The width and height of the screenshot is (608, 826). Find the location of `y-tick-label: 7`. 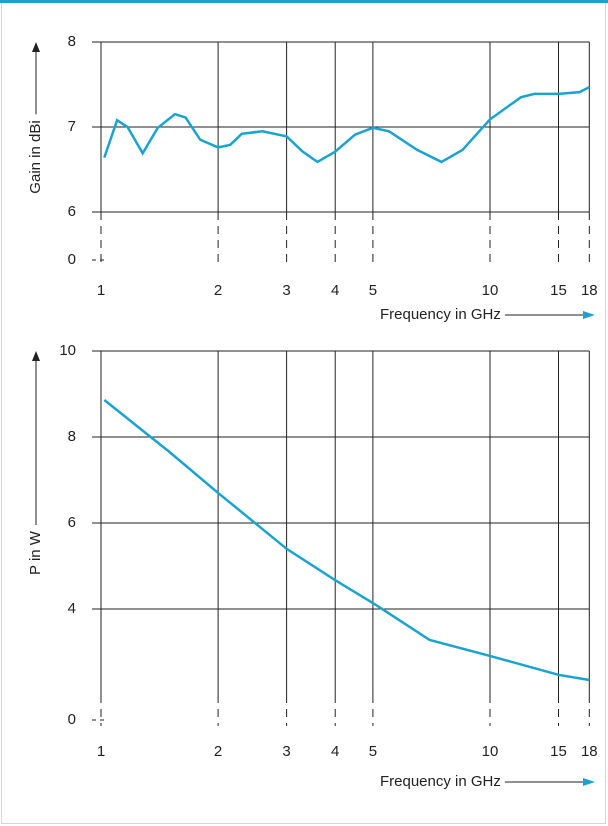

y-tick-label: 7 is located at coordinates (72, 126).